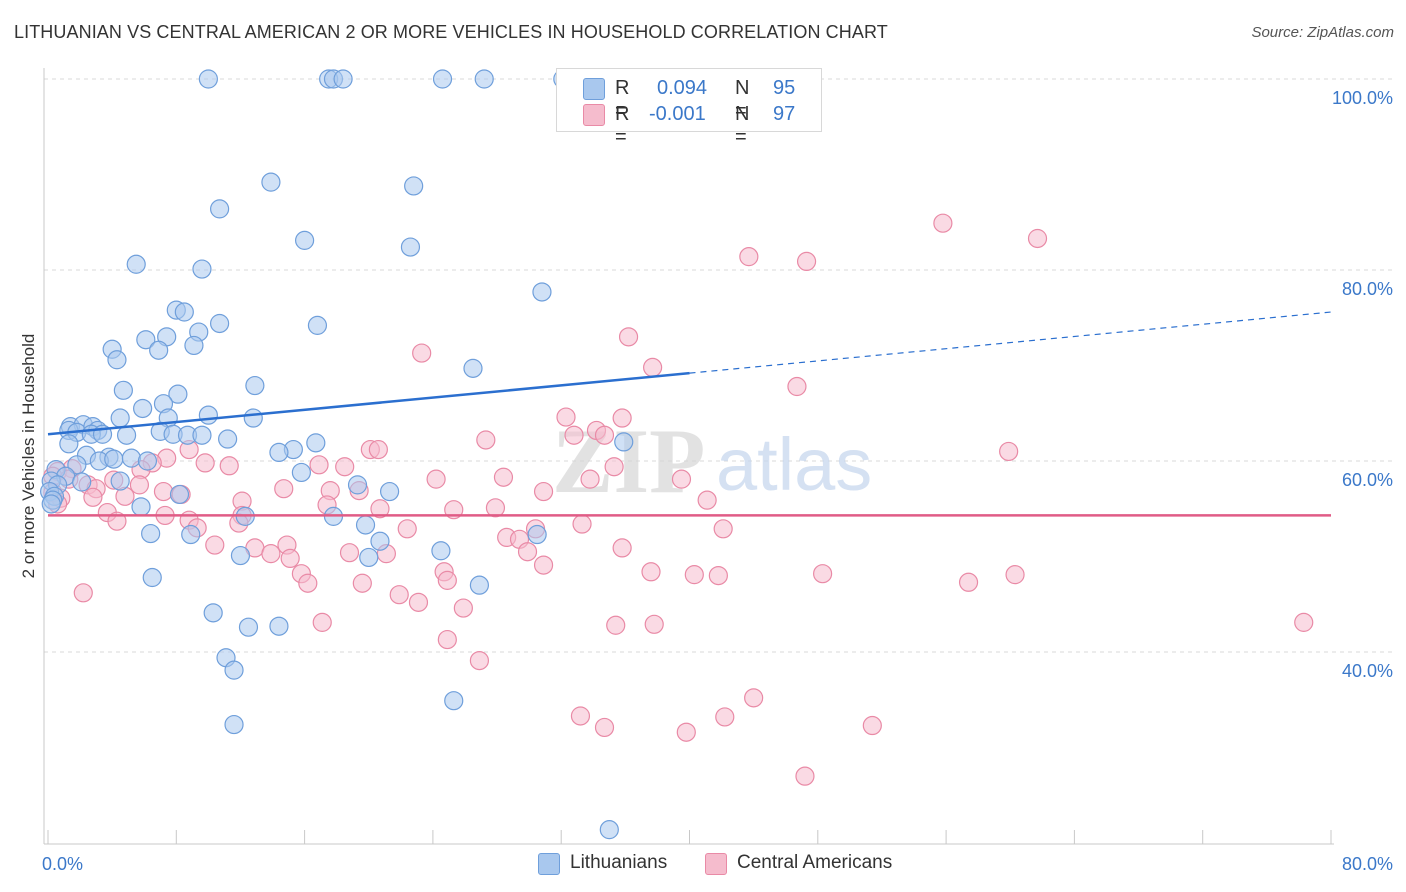 This screenshot has width=1406, height=892. What do you see at coordinates (628, 461) in the screenshot?
I see `watermark-zip: ZIP` at bounding box center [628, 461].